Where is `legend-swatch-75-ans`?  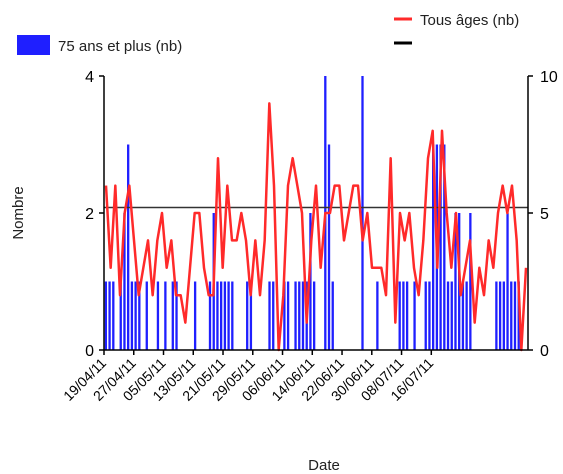 legend-swatch-75-ans is located at coordinates (33, 45).